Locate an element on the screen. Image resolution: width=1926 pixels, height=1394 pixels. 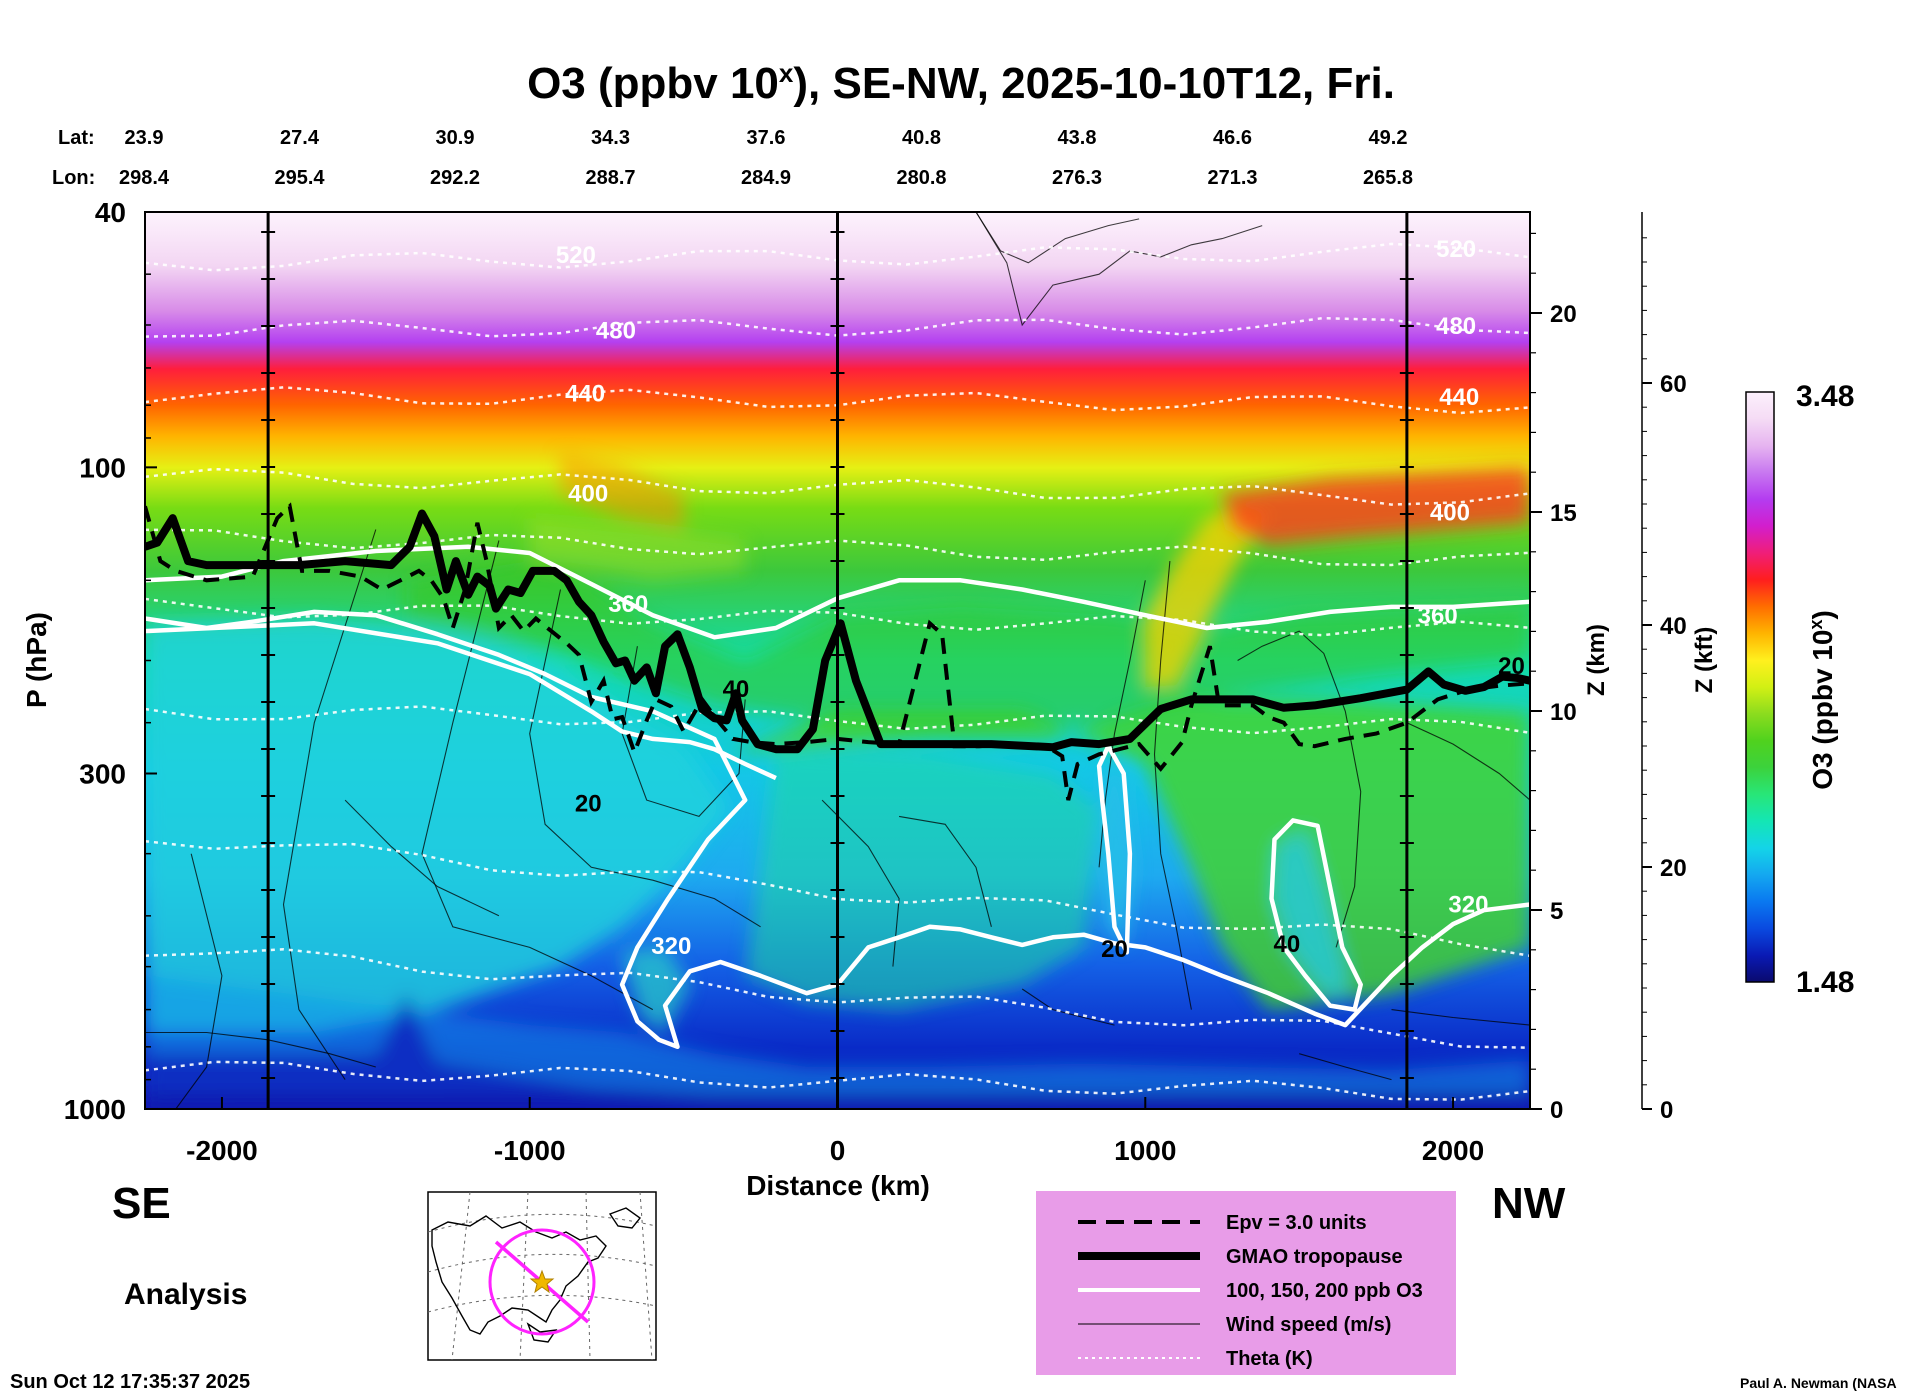
y-axis-label: P (hPa) is located at coordinates (36, 660).